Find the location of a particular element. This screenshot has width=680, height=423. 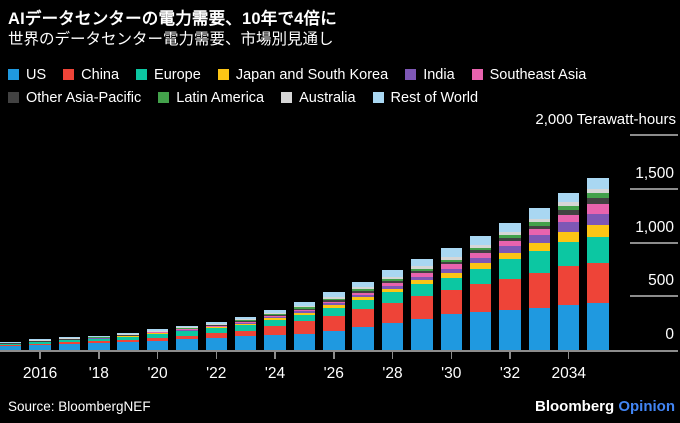

bar-2033 is located at coordinates (539, 175).